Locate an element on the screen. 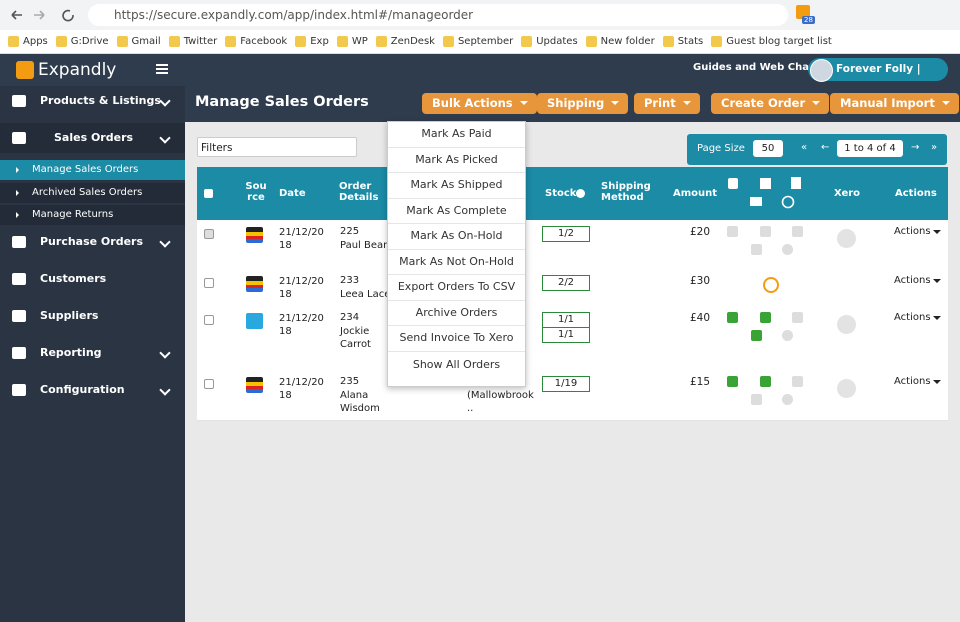 The width and height of the screenshot is (960, 622). bookmark: Stats is located at coordinates (682, 41).